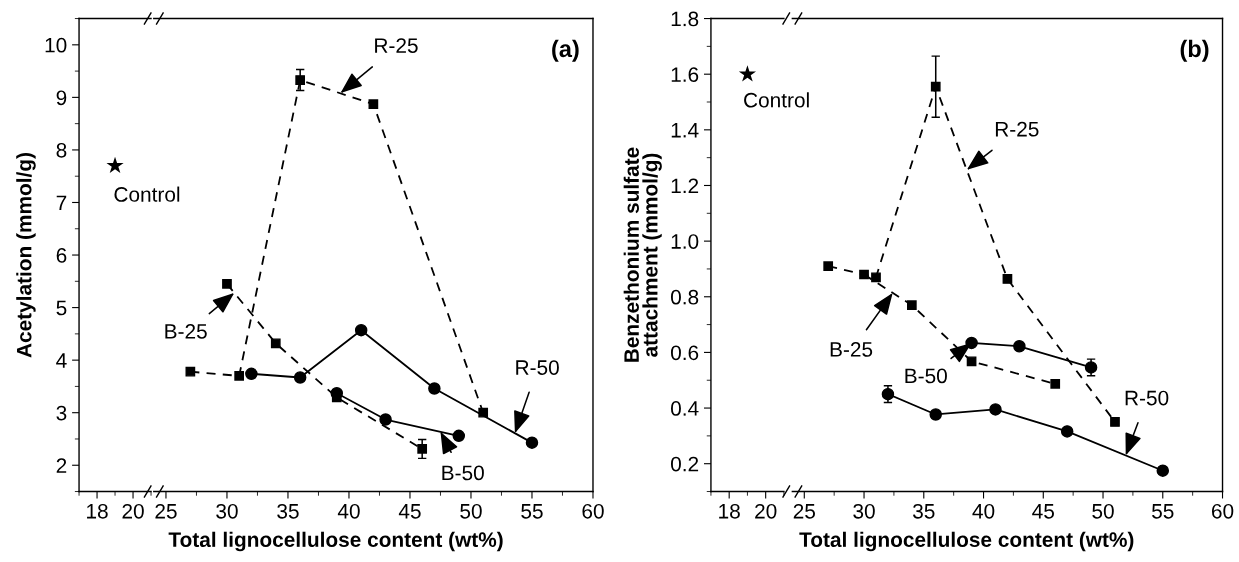  Describe the element at coordinates (685, 186) in the screenshot. I see `y-tick-label: 1.2` at that location.